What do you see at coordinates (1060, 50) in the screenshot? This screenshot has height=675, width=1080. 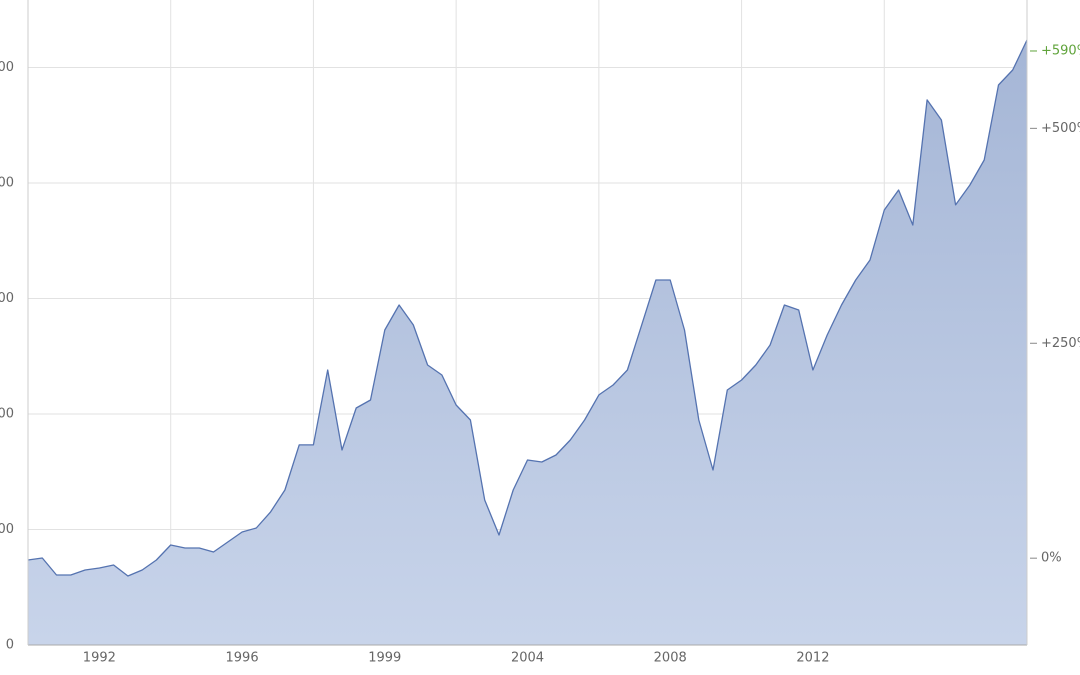 I see `y2-tick-label: +590%` at bounding box center [1060, 50].